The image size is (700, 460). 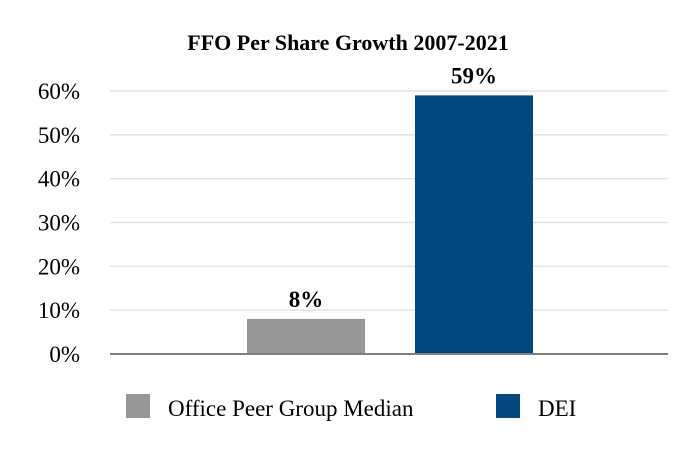 I want to click on legend-label-office-peer-group-median: Office Peer Group Median, so click(x=291, y=408).